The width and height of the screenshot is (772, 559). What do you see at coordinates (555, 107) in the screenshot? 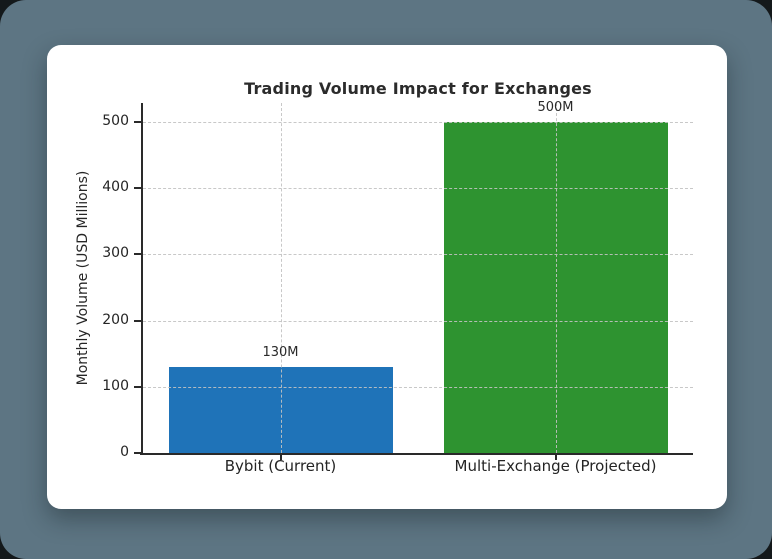
I see `bar-value-label: 500M` at bounding box center [555, 107].